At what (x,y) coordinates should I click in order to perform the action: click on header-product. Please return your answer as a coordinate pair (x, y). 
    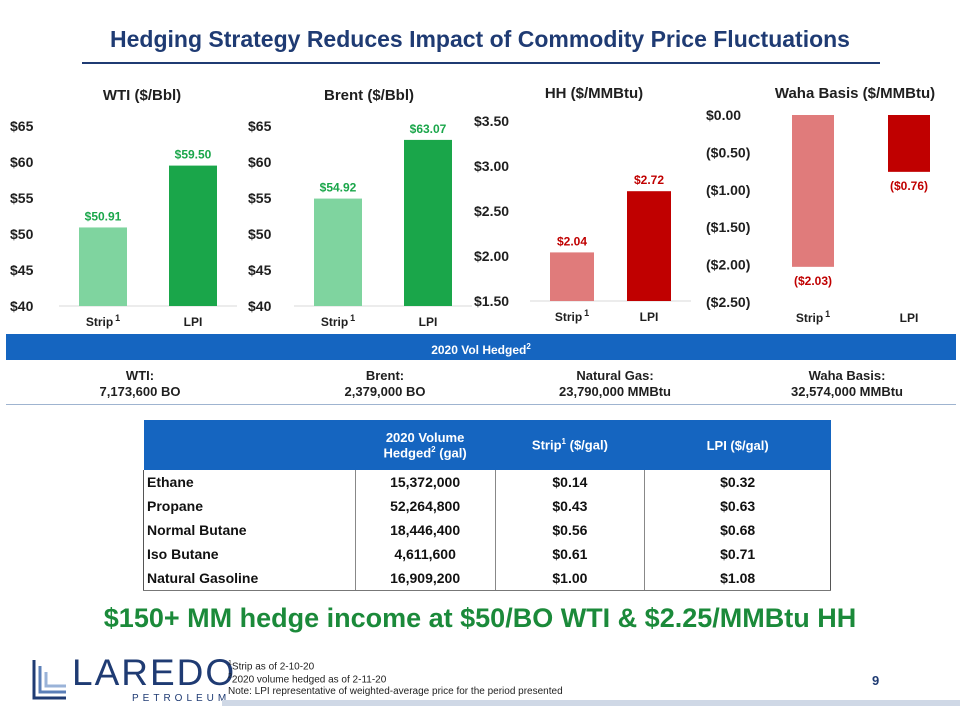
    Looking at the image, I should click on (249, 445).